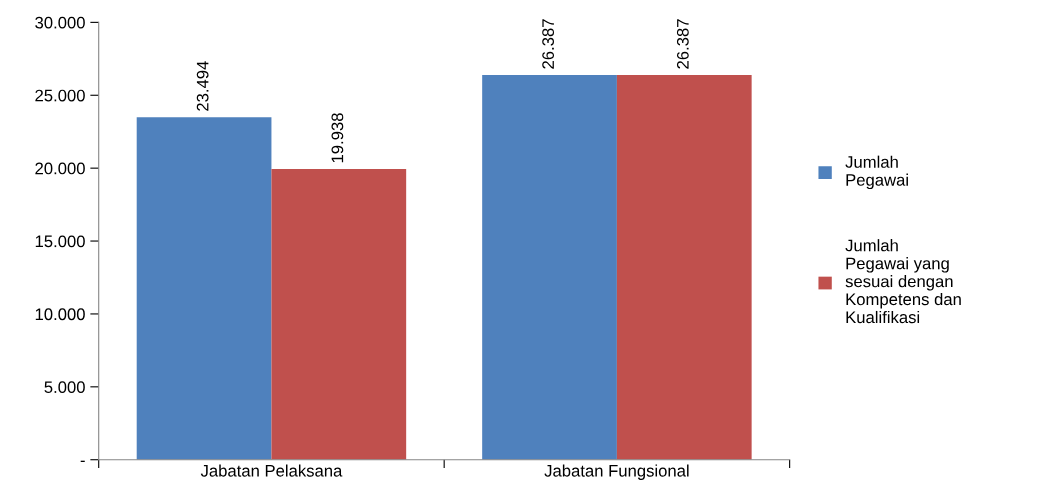 Image resolution: width=1039 pixels, height=497 pixels. What do you see at coordinates (60, 95) in the screenshot?
I see `y-tick-label: 25.000` at bounding box center [60, 95].